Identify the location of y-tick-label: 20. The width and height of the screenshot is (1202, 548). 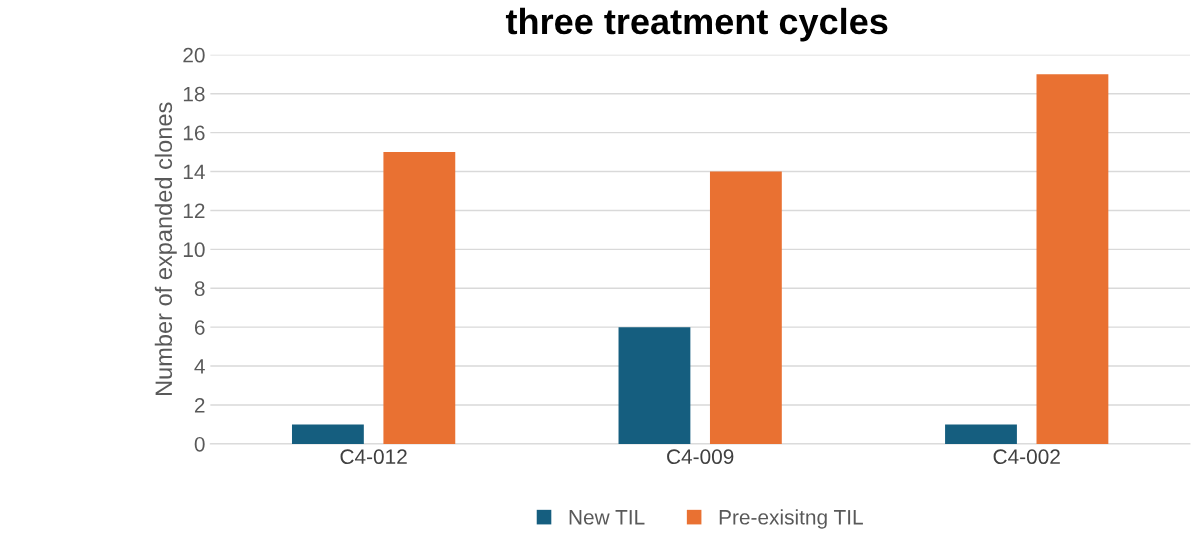
(194, 55).